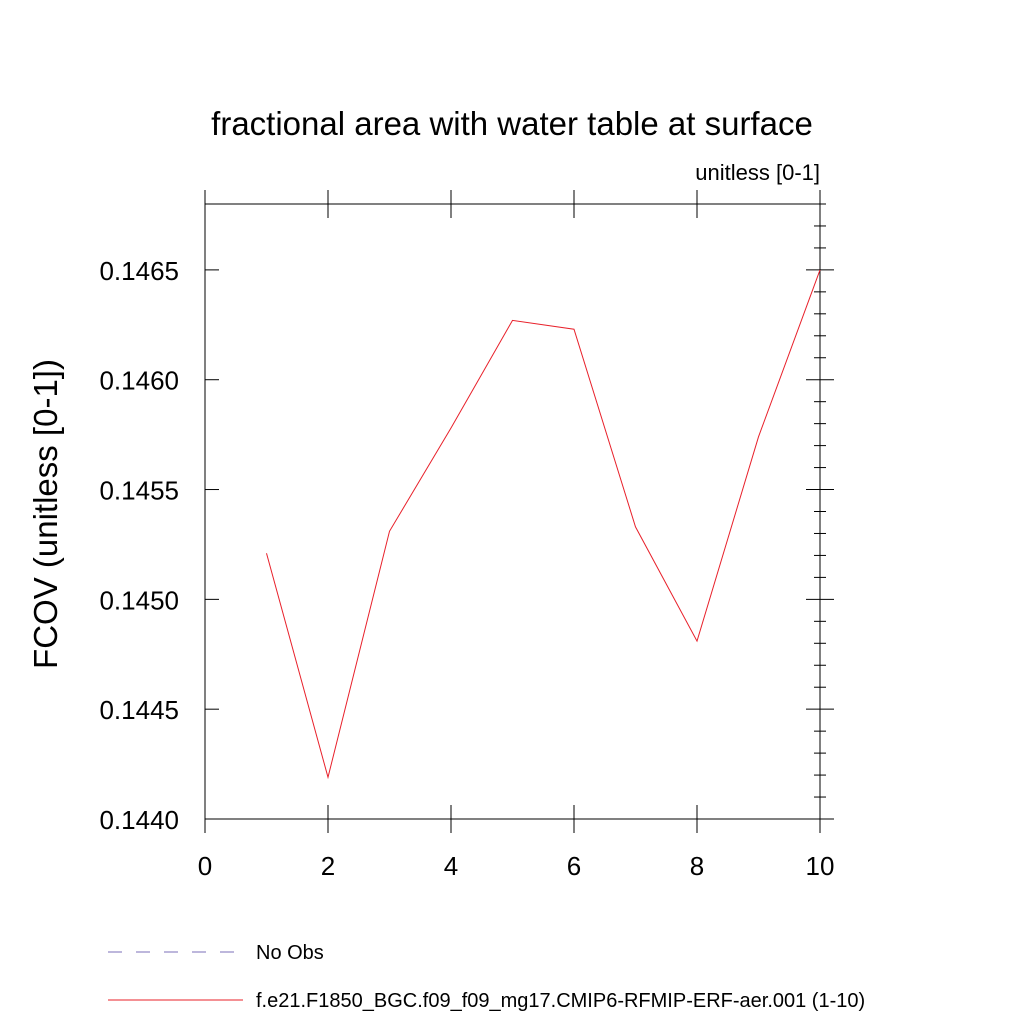 This screenshot has width=1024, height=1024. I want to click on y-tick-label: 0.1460, so click(139, 381).